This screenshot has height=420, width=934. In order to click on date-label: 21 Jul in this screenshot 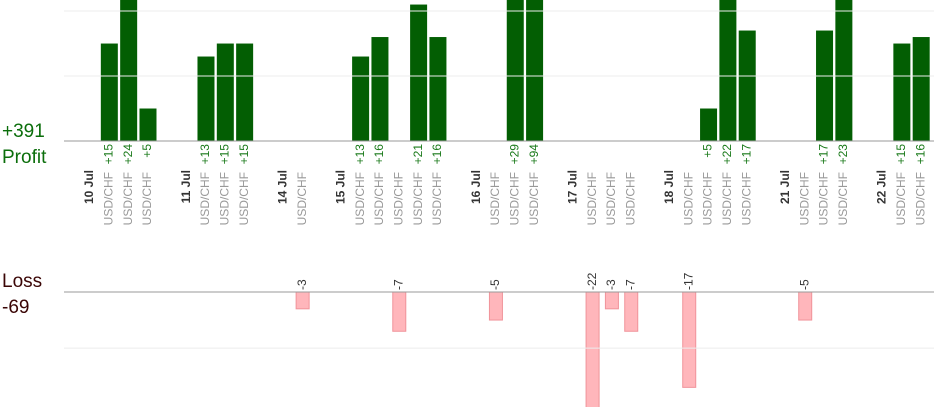, I will do `click(785, 187)`.